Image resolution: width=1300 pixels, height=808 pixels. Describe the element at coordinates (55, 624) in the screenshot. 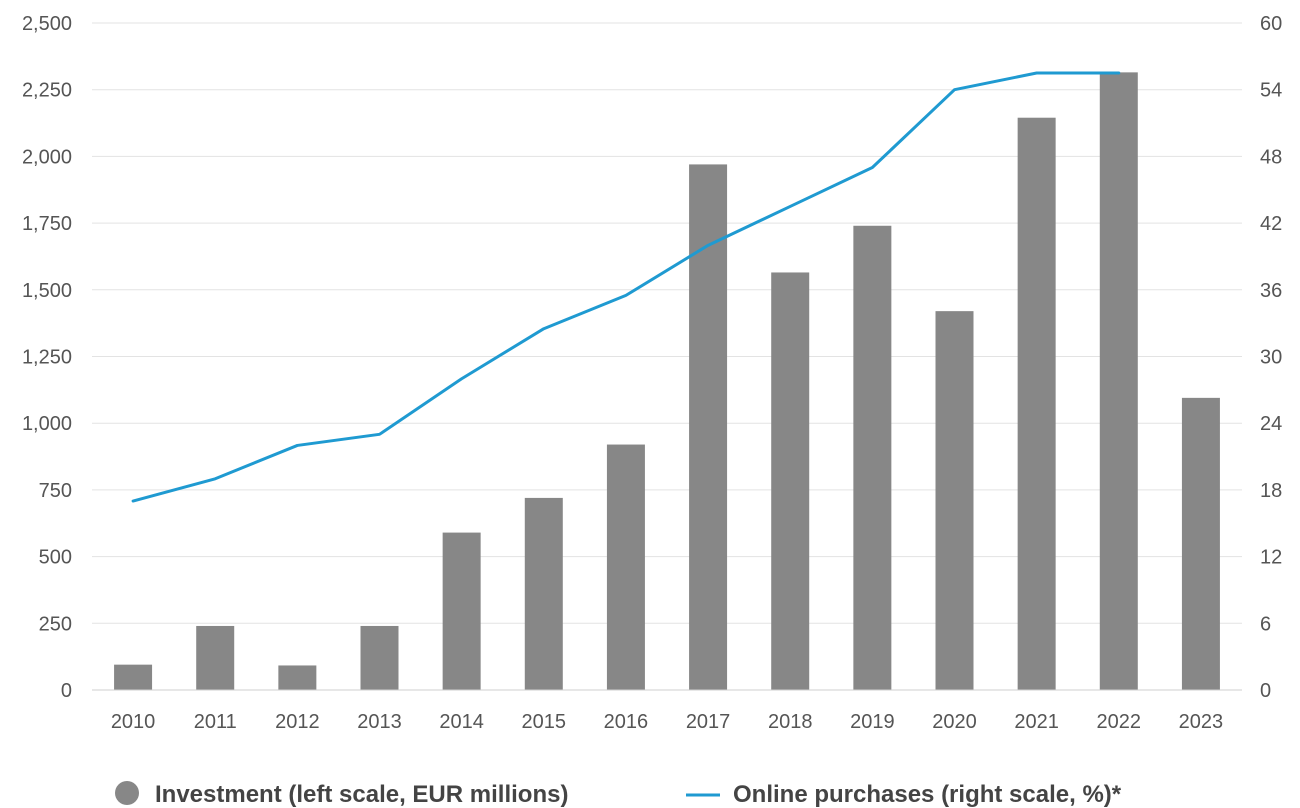

I see `left-tick-label: 250` at that location.